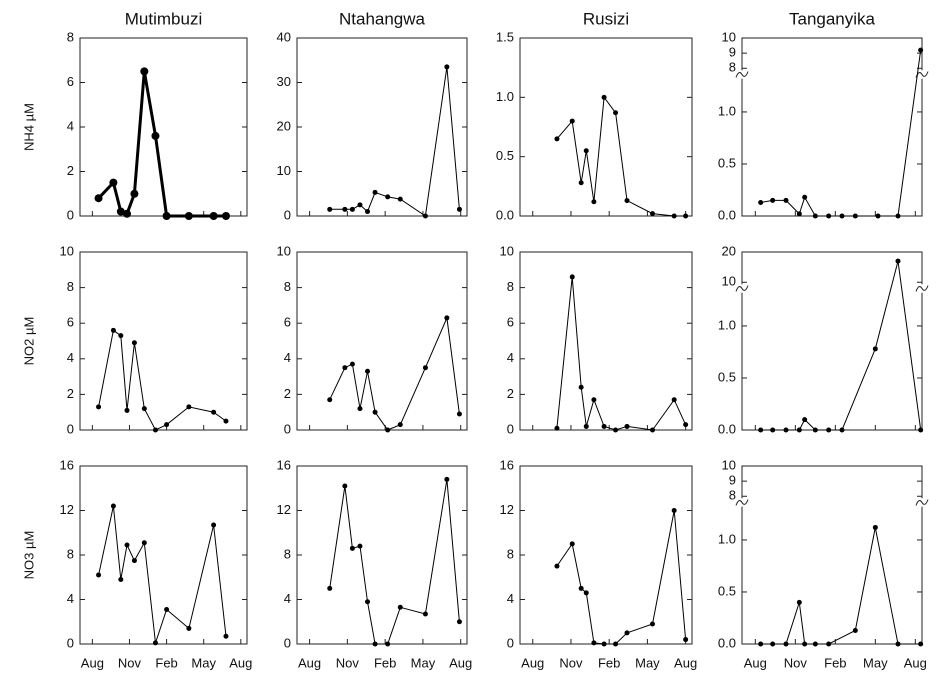  What do you see at coordinates (742, 74) in the screenshot?
I see `axis-break` at bounding box center [742, 74].